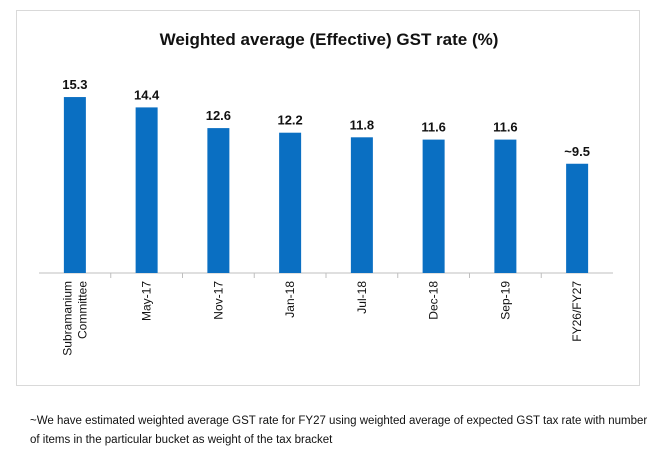  Describe the element at coordinates (290, 299) in the screenshot. I see `x-tick-label-3: Jan-18` at that location.